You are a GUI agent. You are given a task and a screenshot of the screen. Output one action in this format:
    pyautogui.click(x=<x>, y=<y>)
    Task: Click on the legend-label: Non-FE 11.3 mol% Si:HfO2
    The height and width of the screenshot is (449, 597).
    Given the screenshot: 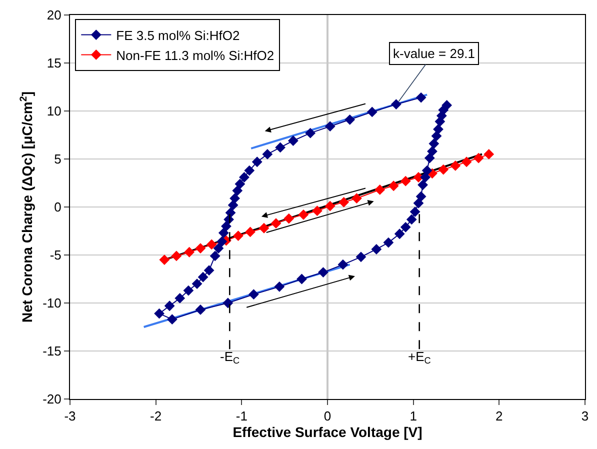 What is the action you would take?
    pyautogui.click(x=195, y=55)
    